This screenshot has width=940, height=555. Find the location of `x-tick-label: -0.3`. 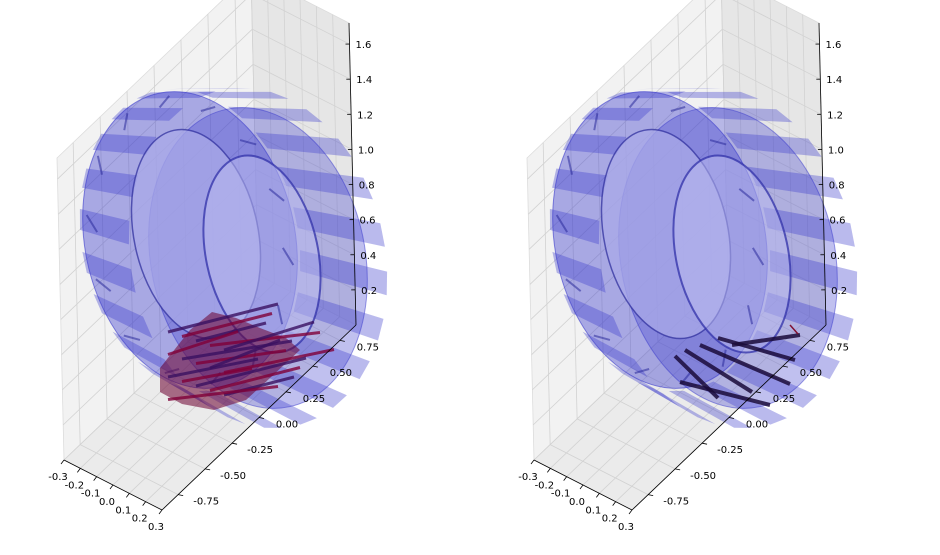

x-tick-label: -0.3 is located at coordinates (528, 477).